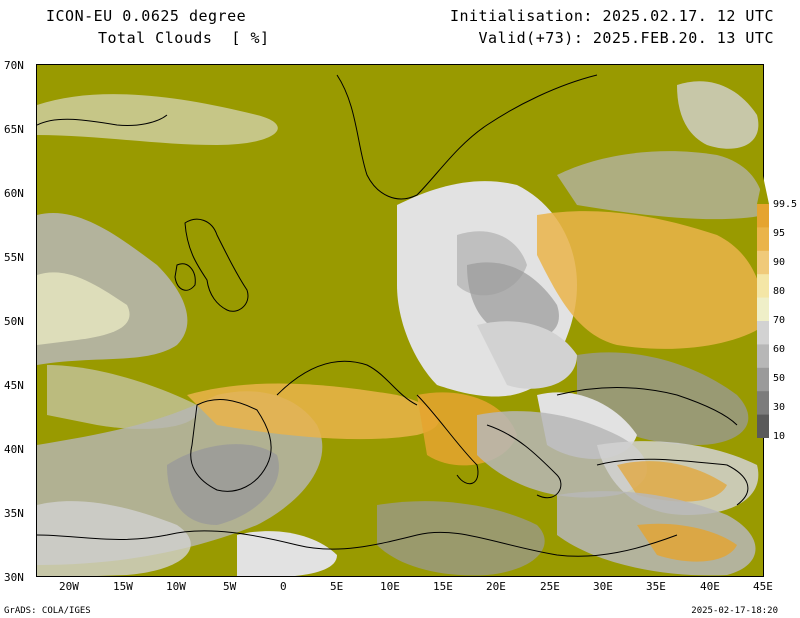  I want to click on colorbar-label: 60, so click(779, 349).